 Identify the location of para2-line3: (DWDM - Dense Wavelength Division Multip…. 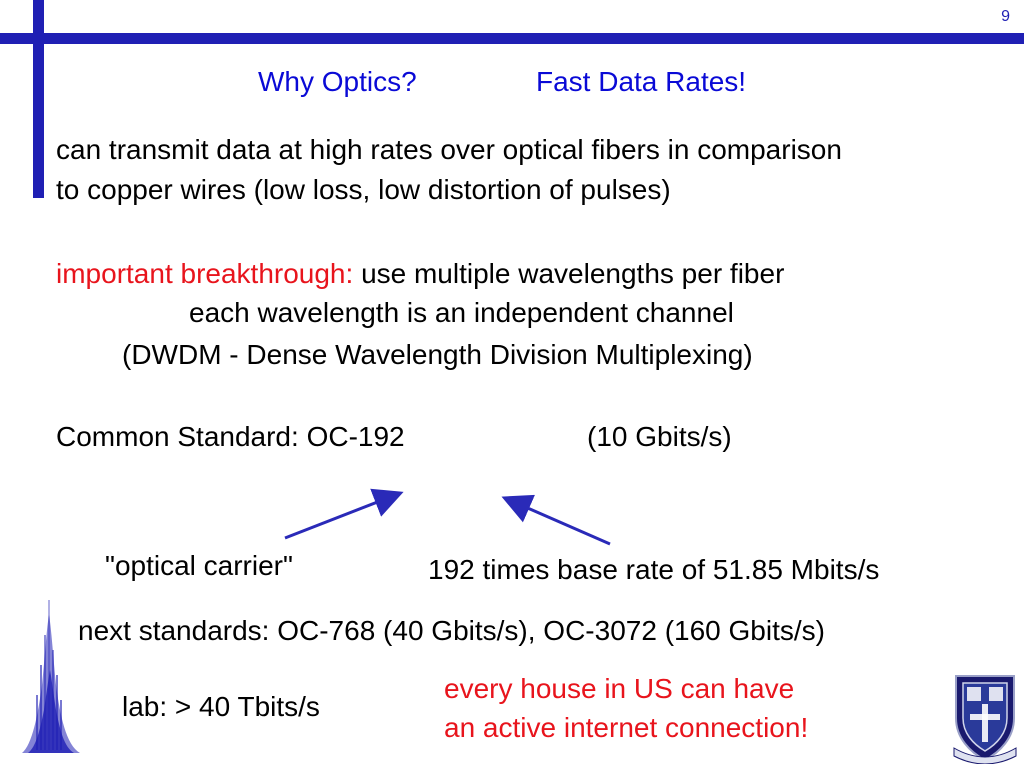
(437, 354).